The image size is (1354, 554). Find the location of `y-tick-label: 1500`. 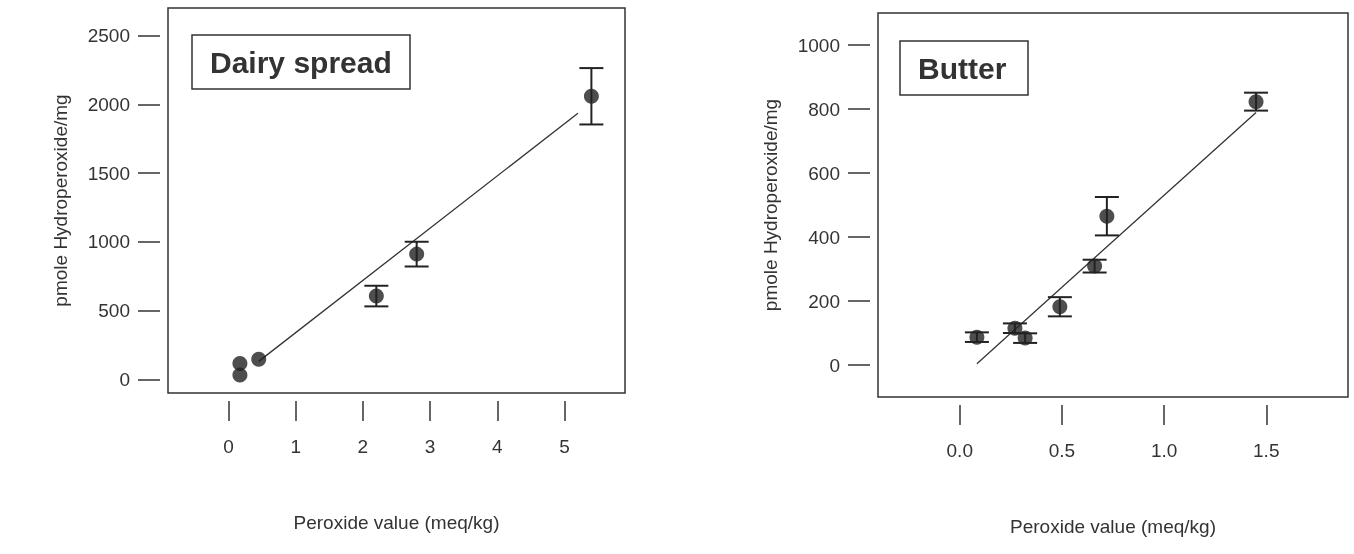

y-tick-label: 1500 is located at coordinates (108, 173).